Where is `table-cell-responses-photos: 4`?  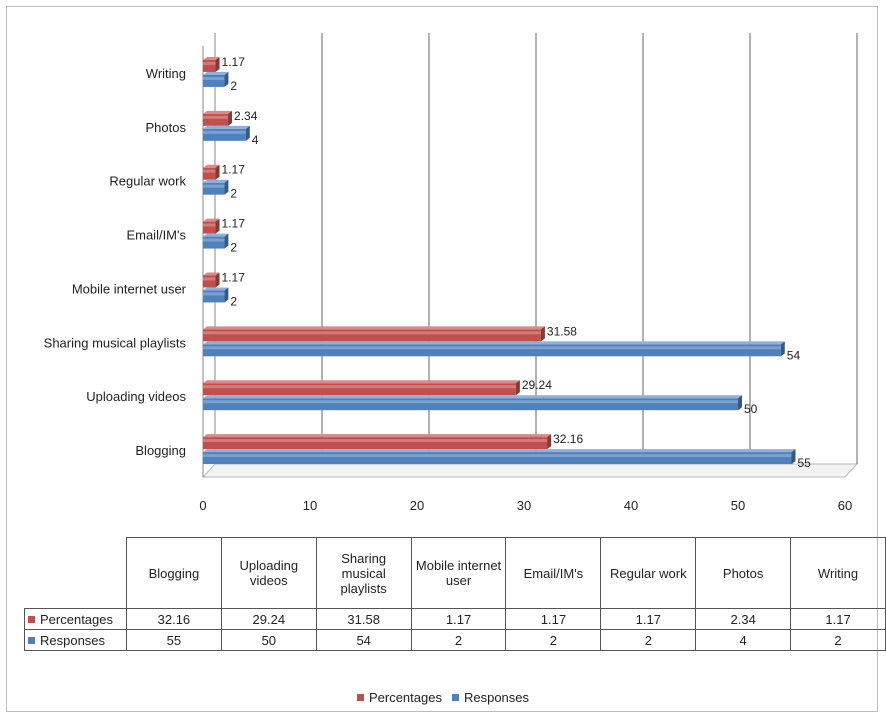
table-cell-responses-photos: 4 is located at coordinates (743, 640).